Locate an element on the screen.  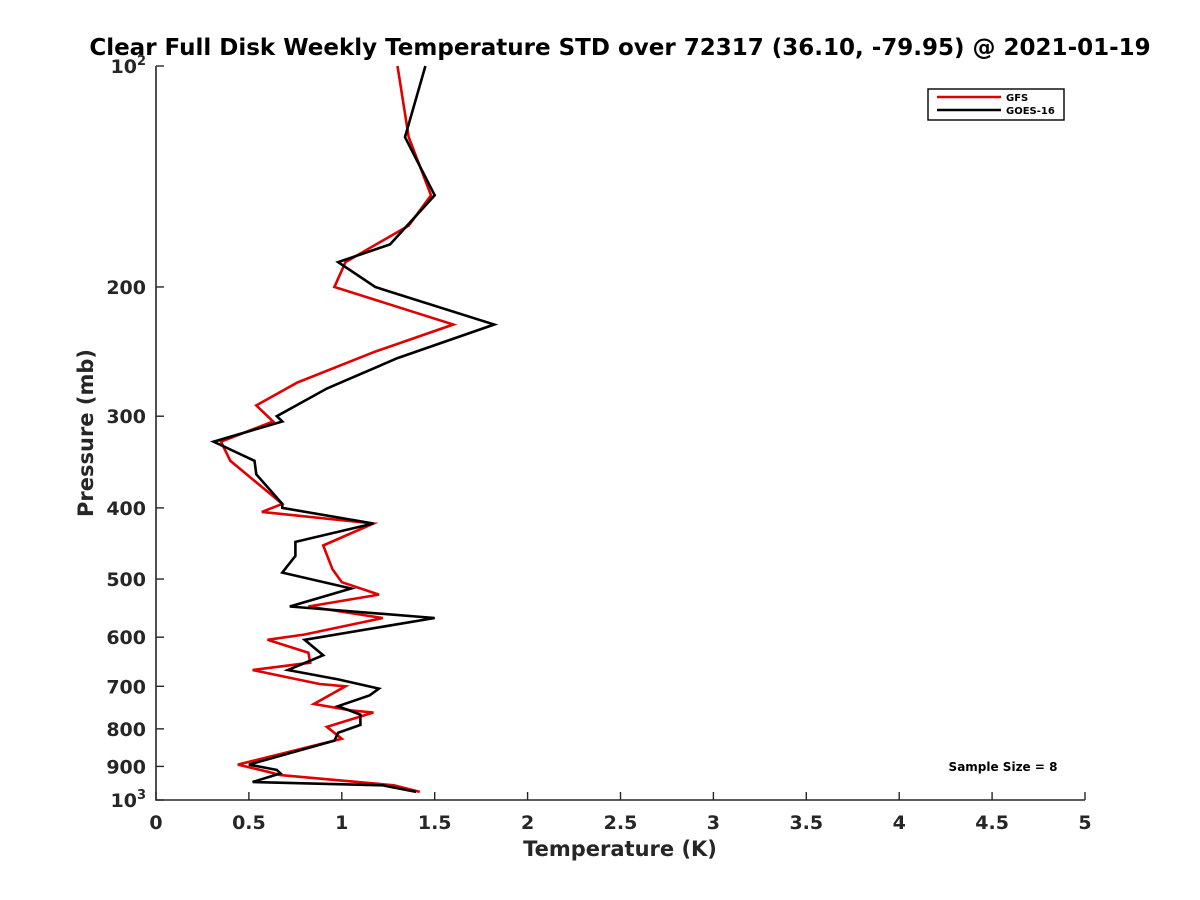
y-tick-label: 600 is located at coordinates (126, 638).